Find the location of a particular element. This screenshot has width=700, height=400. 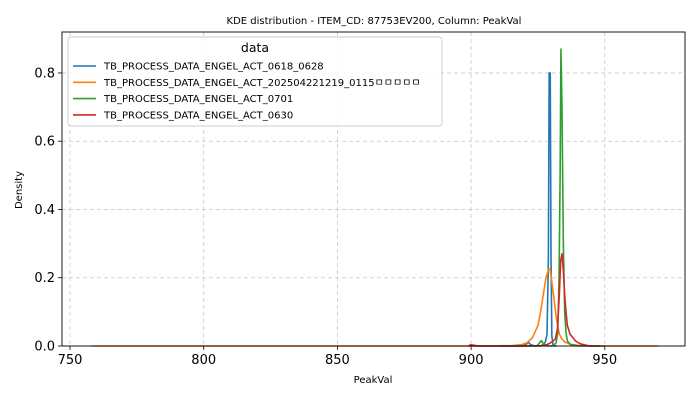

legend-title: data is located at coordinates (255, 47).